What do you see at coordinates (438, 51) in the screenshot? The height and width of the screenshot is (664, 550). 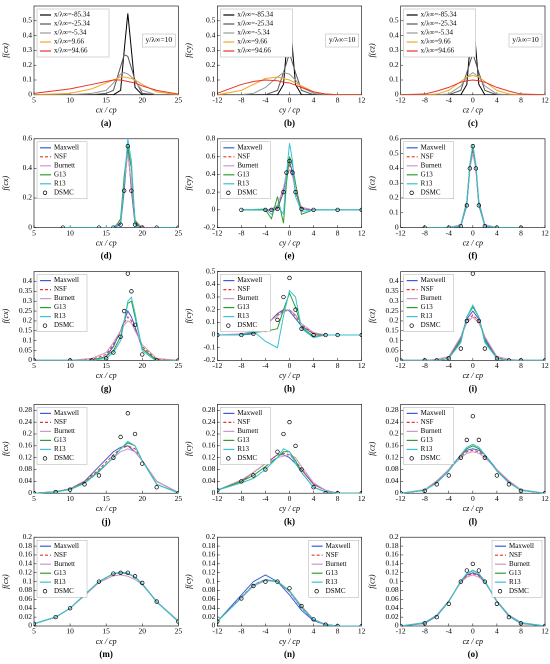 I see `legend-label: x/λ∞=94.66` at bounding box center [438, 51].